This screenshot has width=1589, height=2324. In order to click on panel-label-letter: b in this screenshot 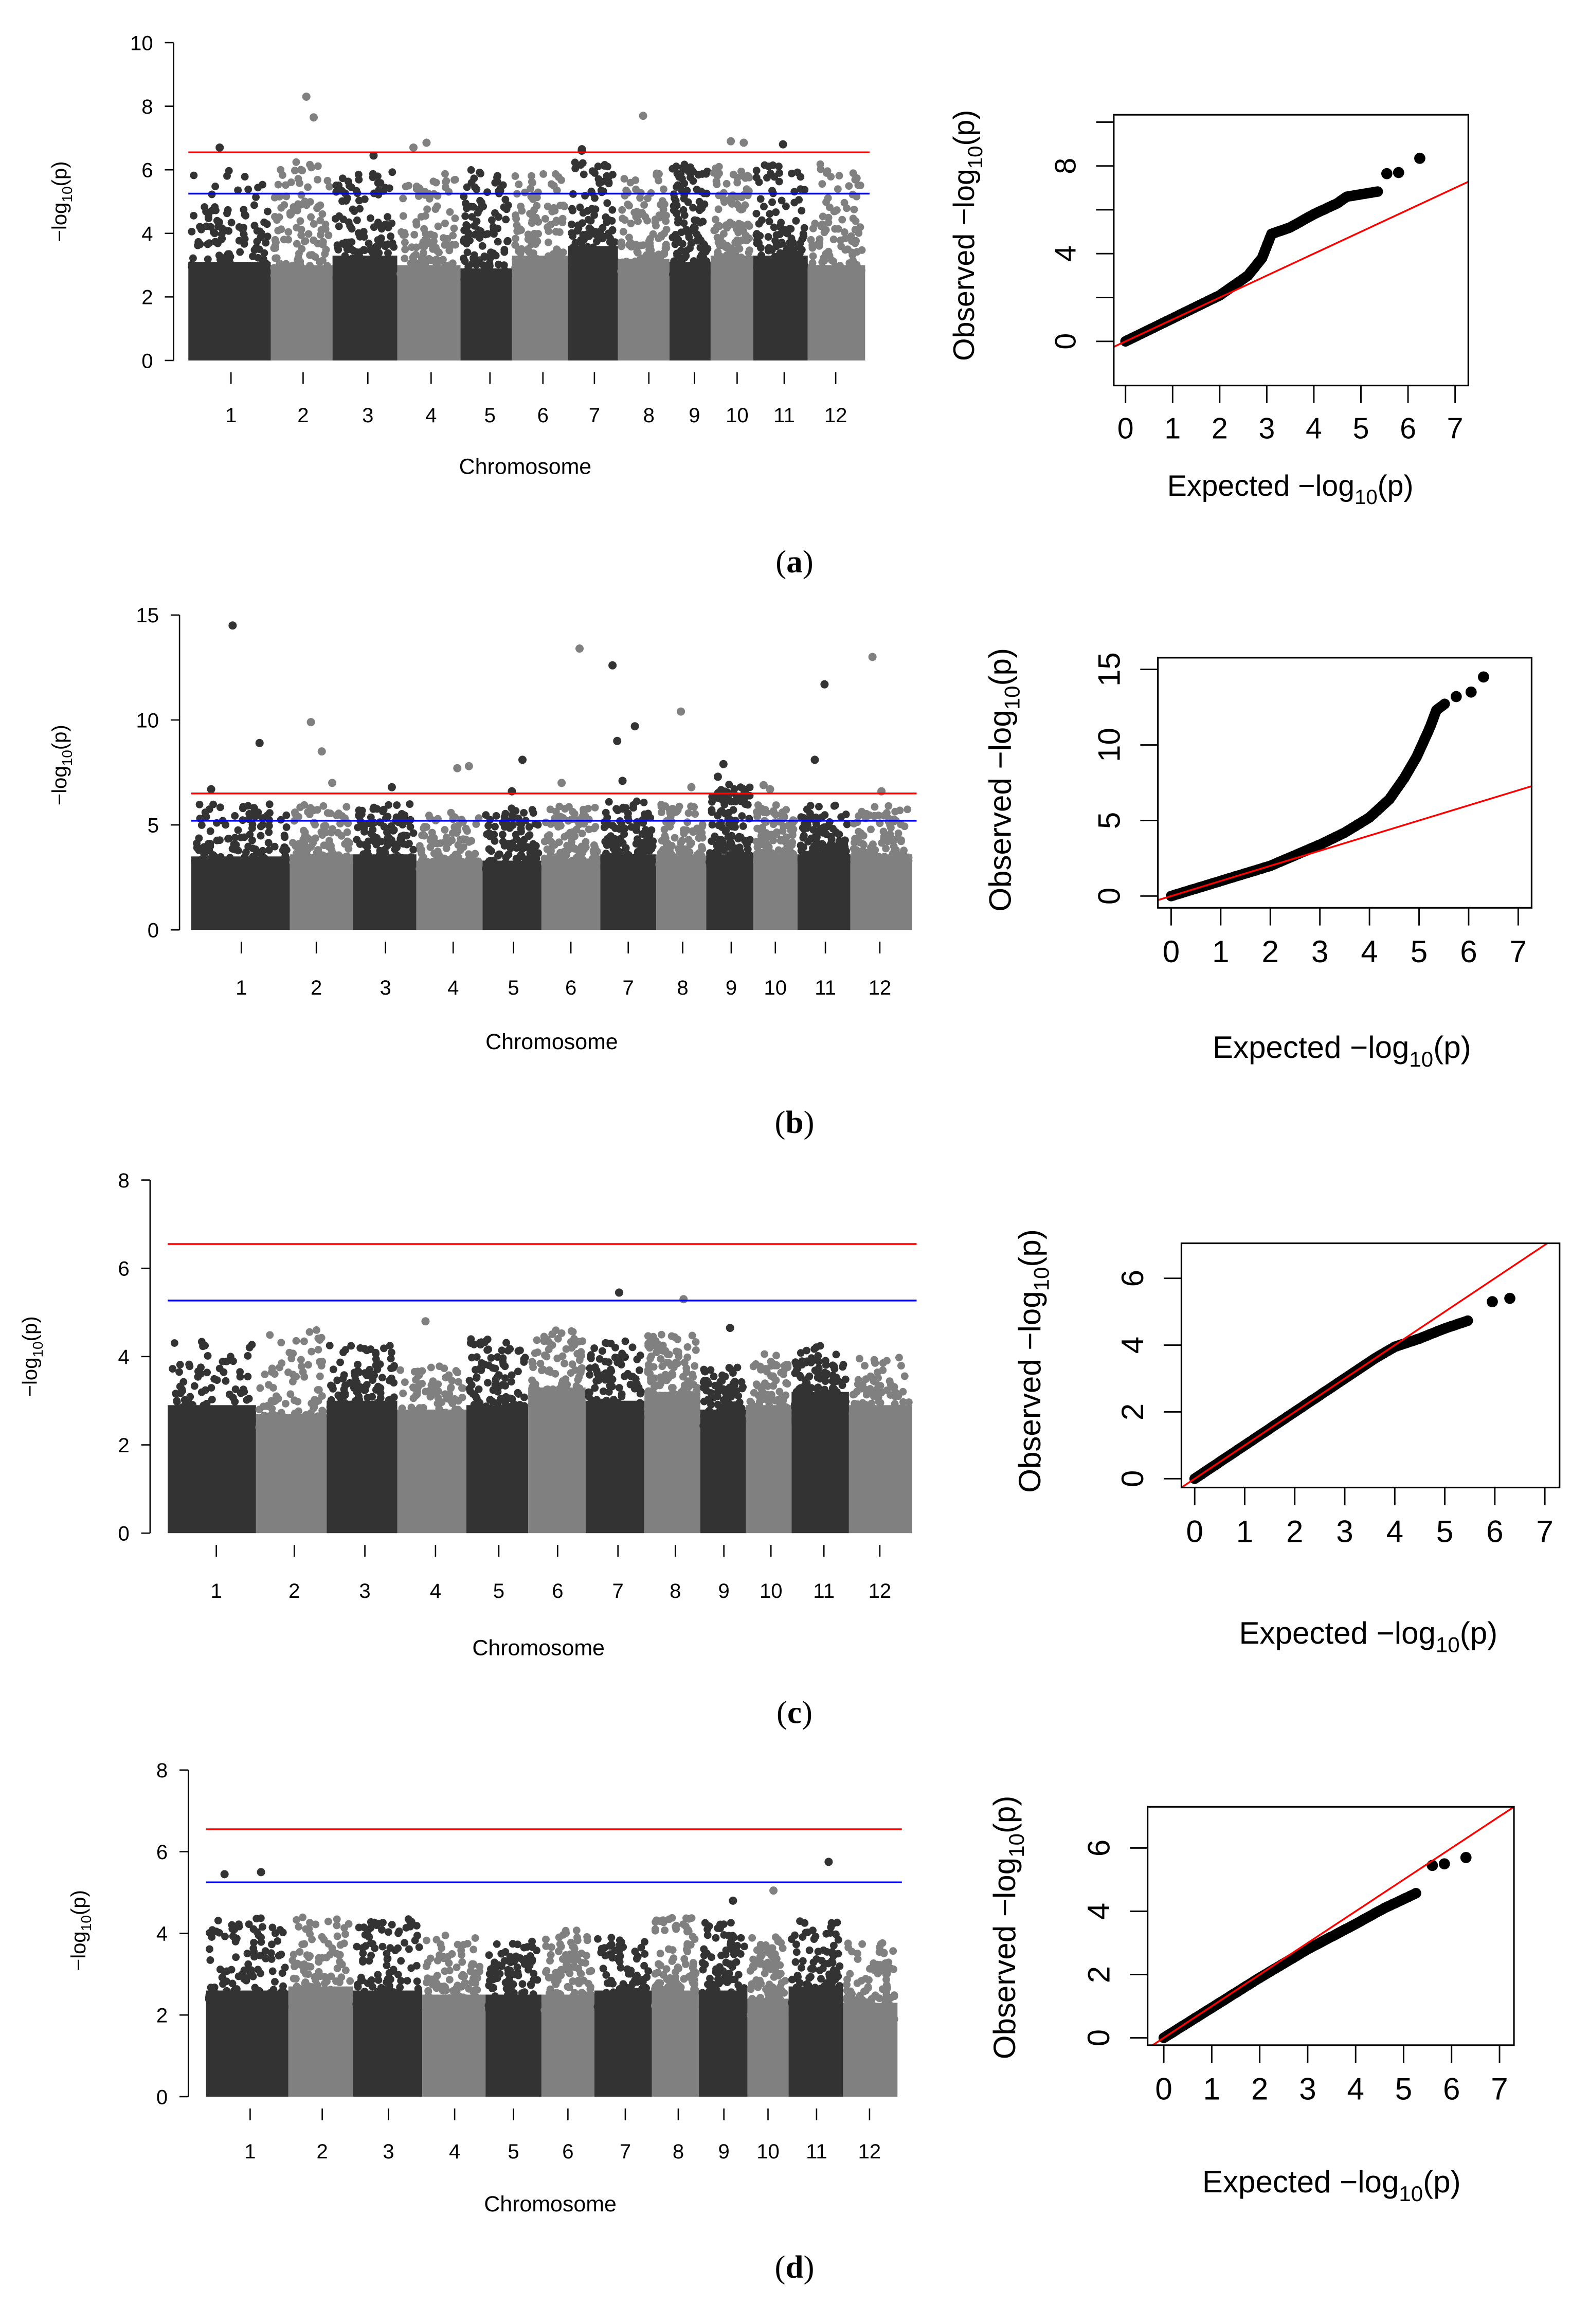, I will do `click(794, 1122)`.